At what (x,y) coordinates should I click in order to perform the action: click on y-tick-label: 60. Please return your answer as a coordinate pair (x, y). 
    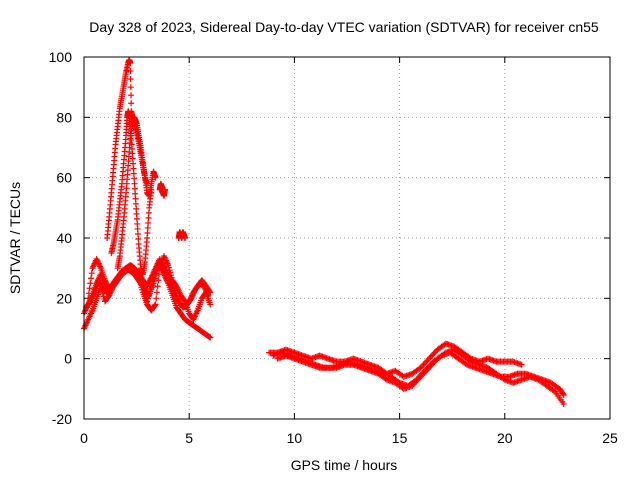
    Looking at the image, I should click on (64, 178).